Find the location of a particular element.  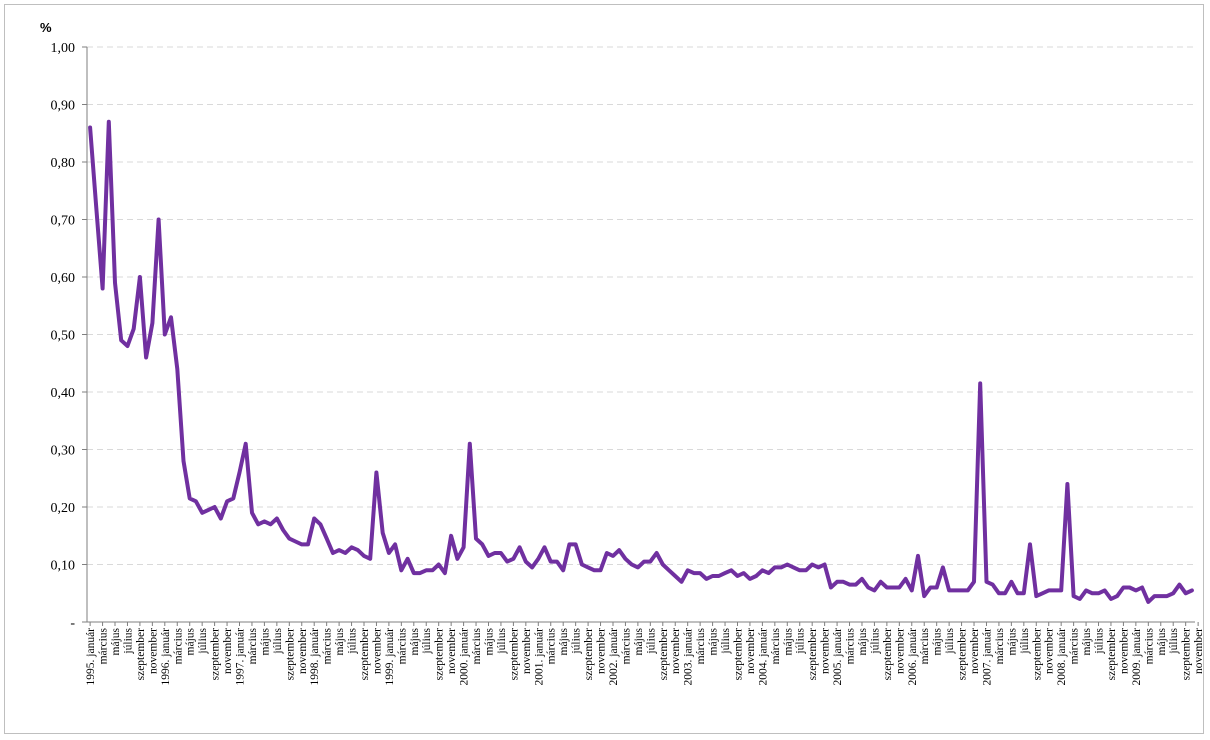

x-tick-label: 1997. január is located at coordinates (241, 657).